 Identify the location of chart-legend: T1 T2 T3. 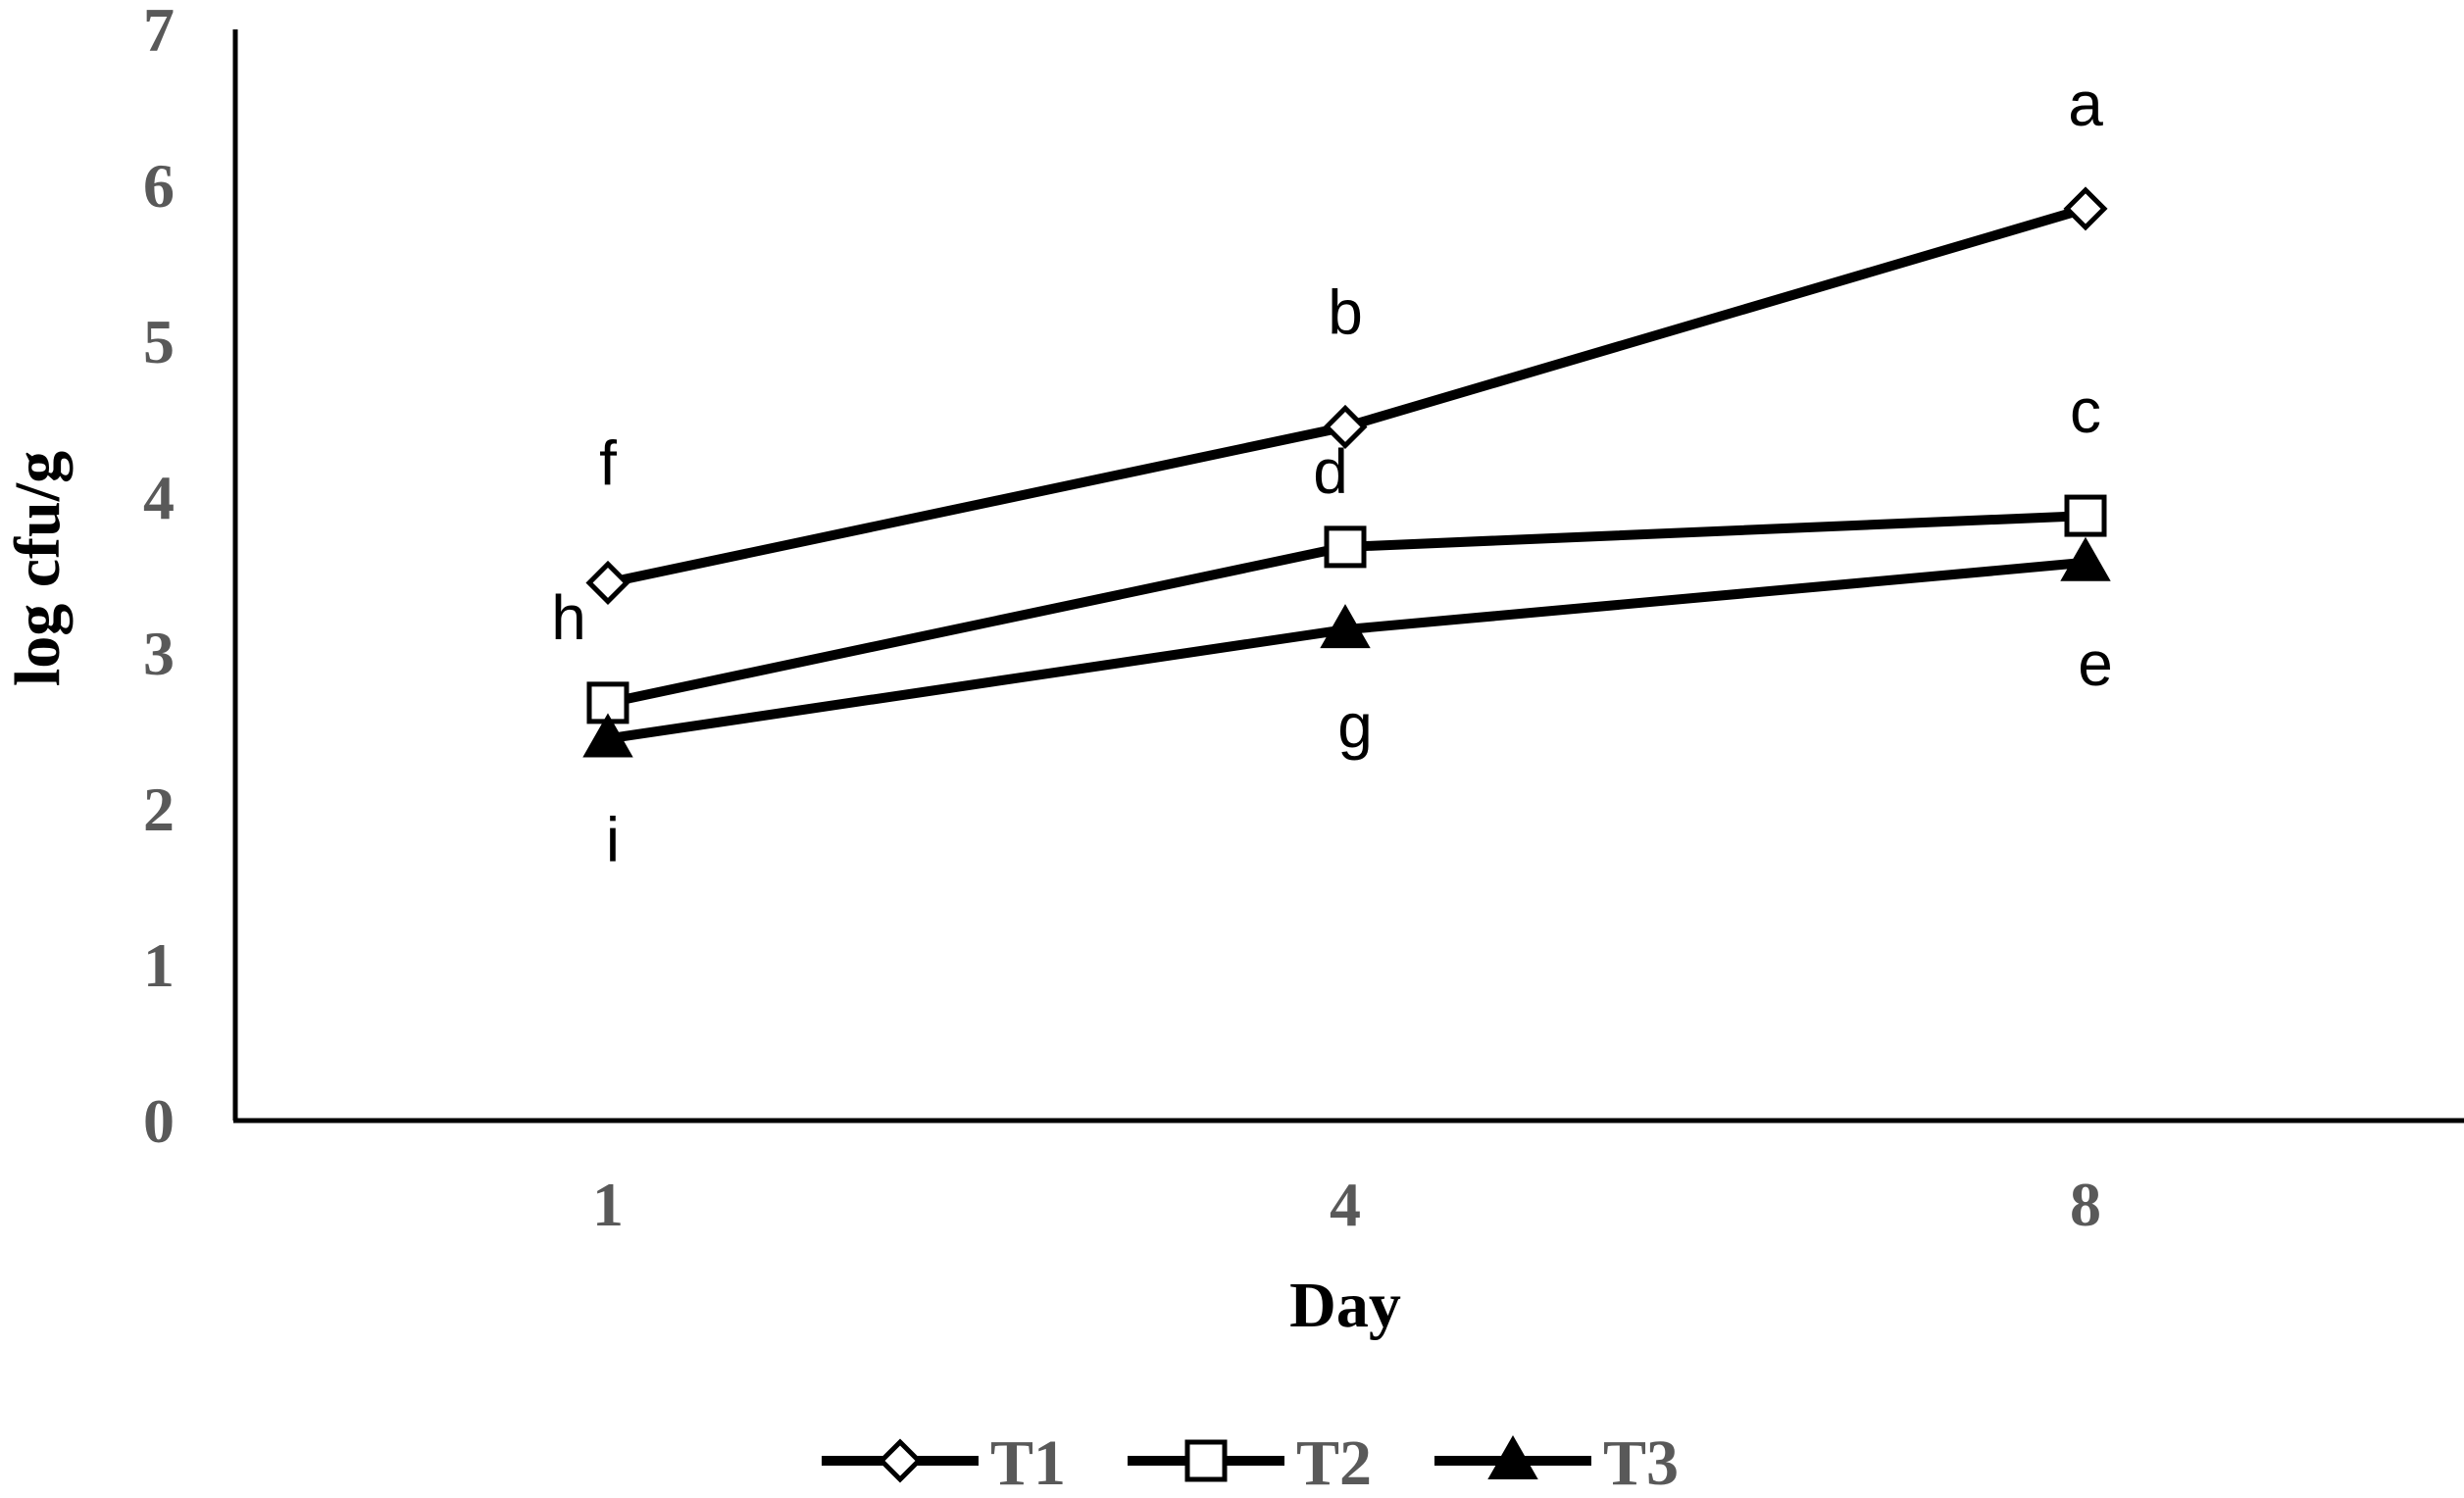
(1250, 1462).